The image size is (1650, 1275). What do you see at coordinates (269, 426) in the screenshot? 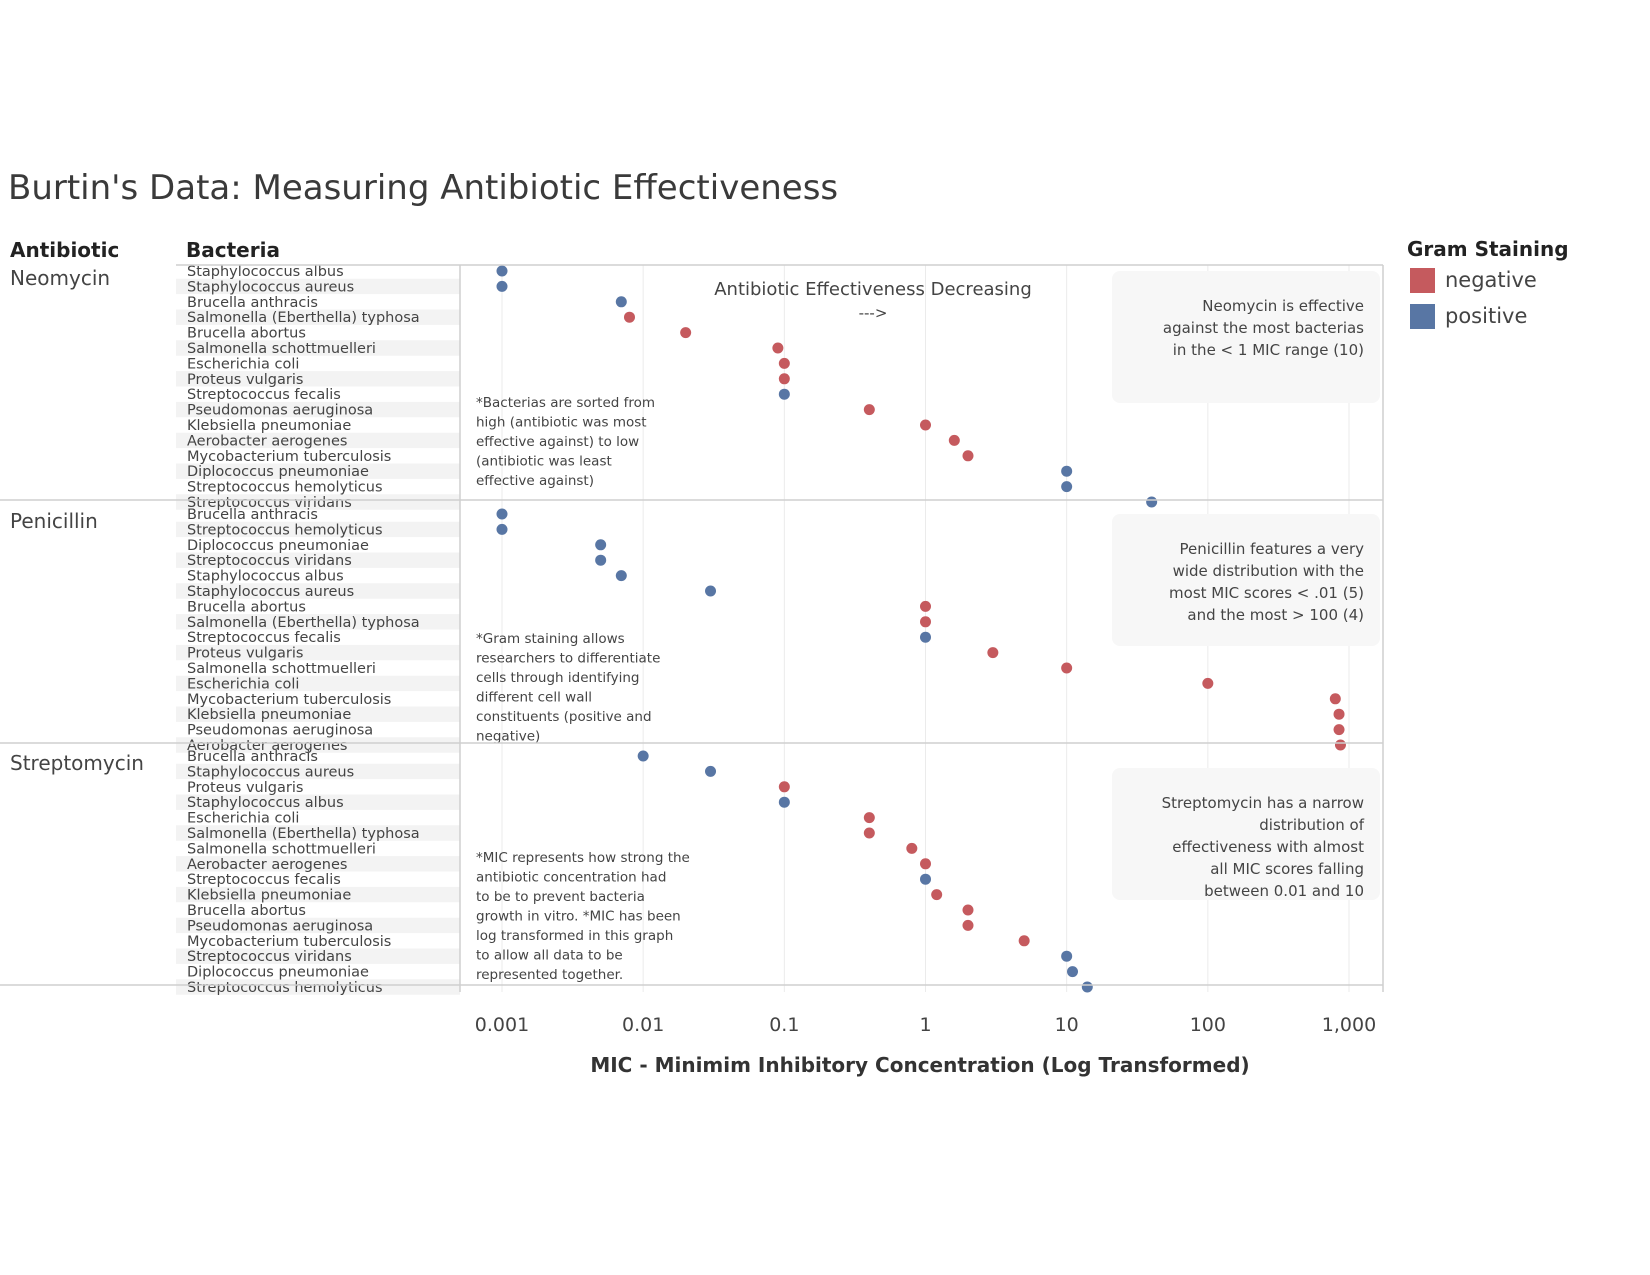
I see `bacteria-label: Klebsiella pneumoniae` at bounding box center [269, 426].